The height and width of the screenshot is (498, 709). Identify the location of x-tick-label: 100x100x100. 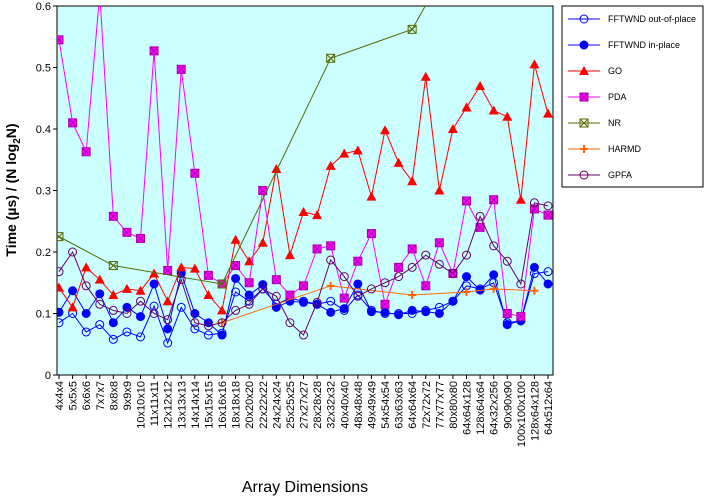
(522, 414).